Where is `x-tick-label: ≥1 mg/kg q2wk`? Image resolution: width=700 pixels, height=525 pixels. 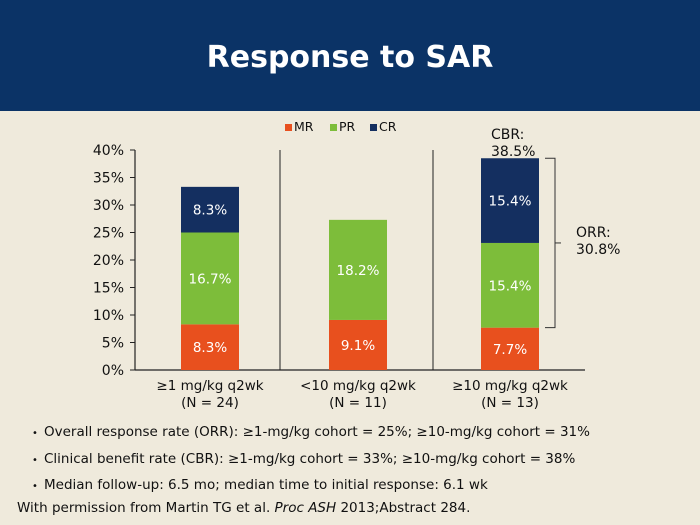
x-tick-label: ≥1 mg/kg q2wk is located at coordinates (209, 386).